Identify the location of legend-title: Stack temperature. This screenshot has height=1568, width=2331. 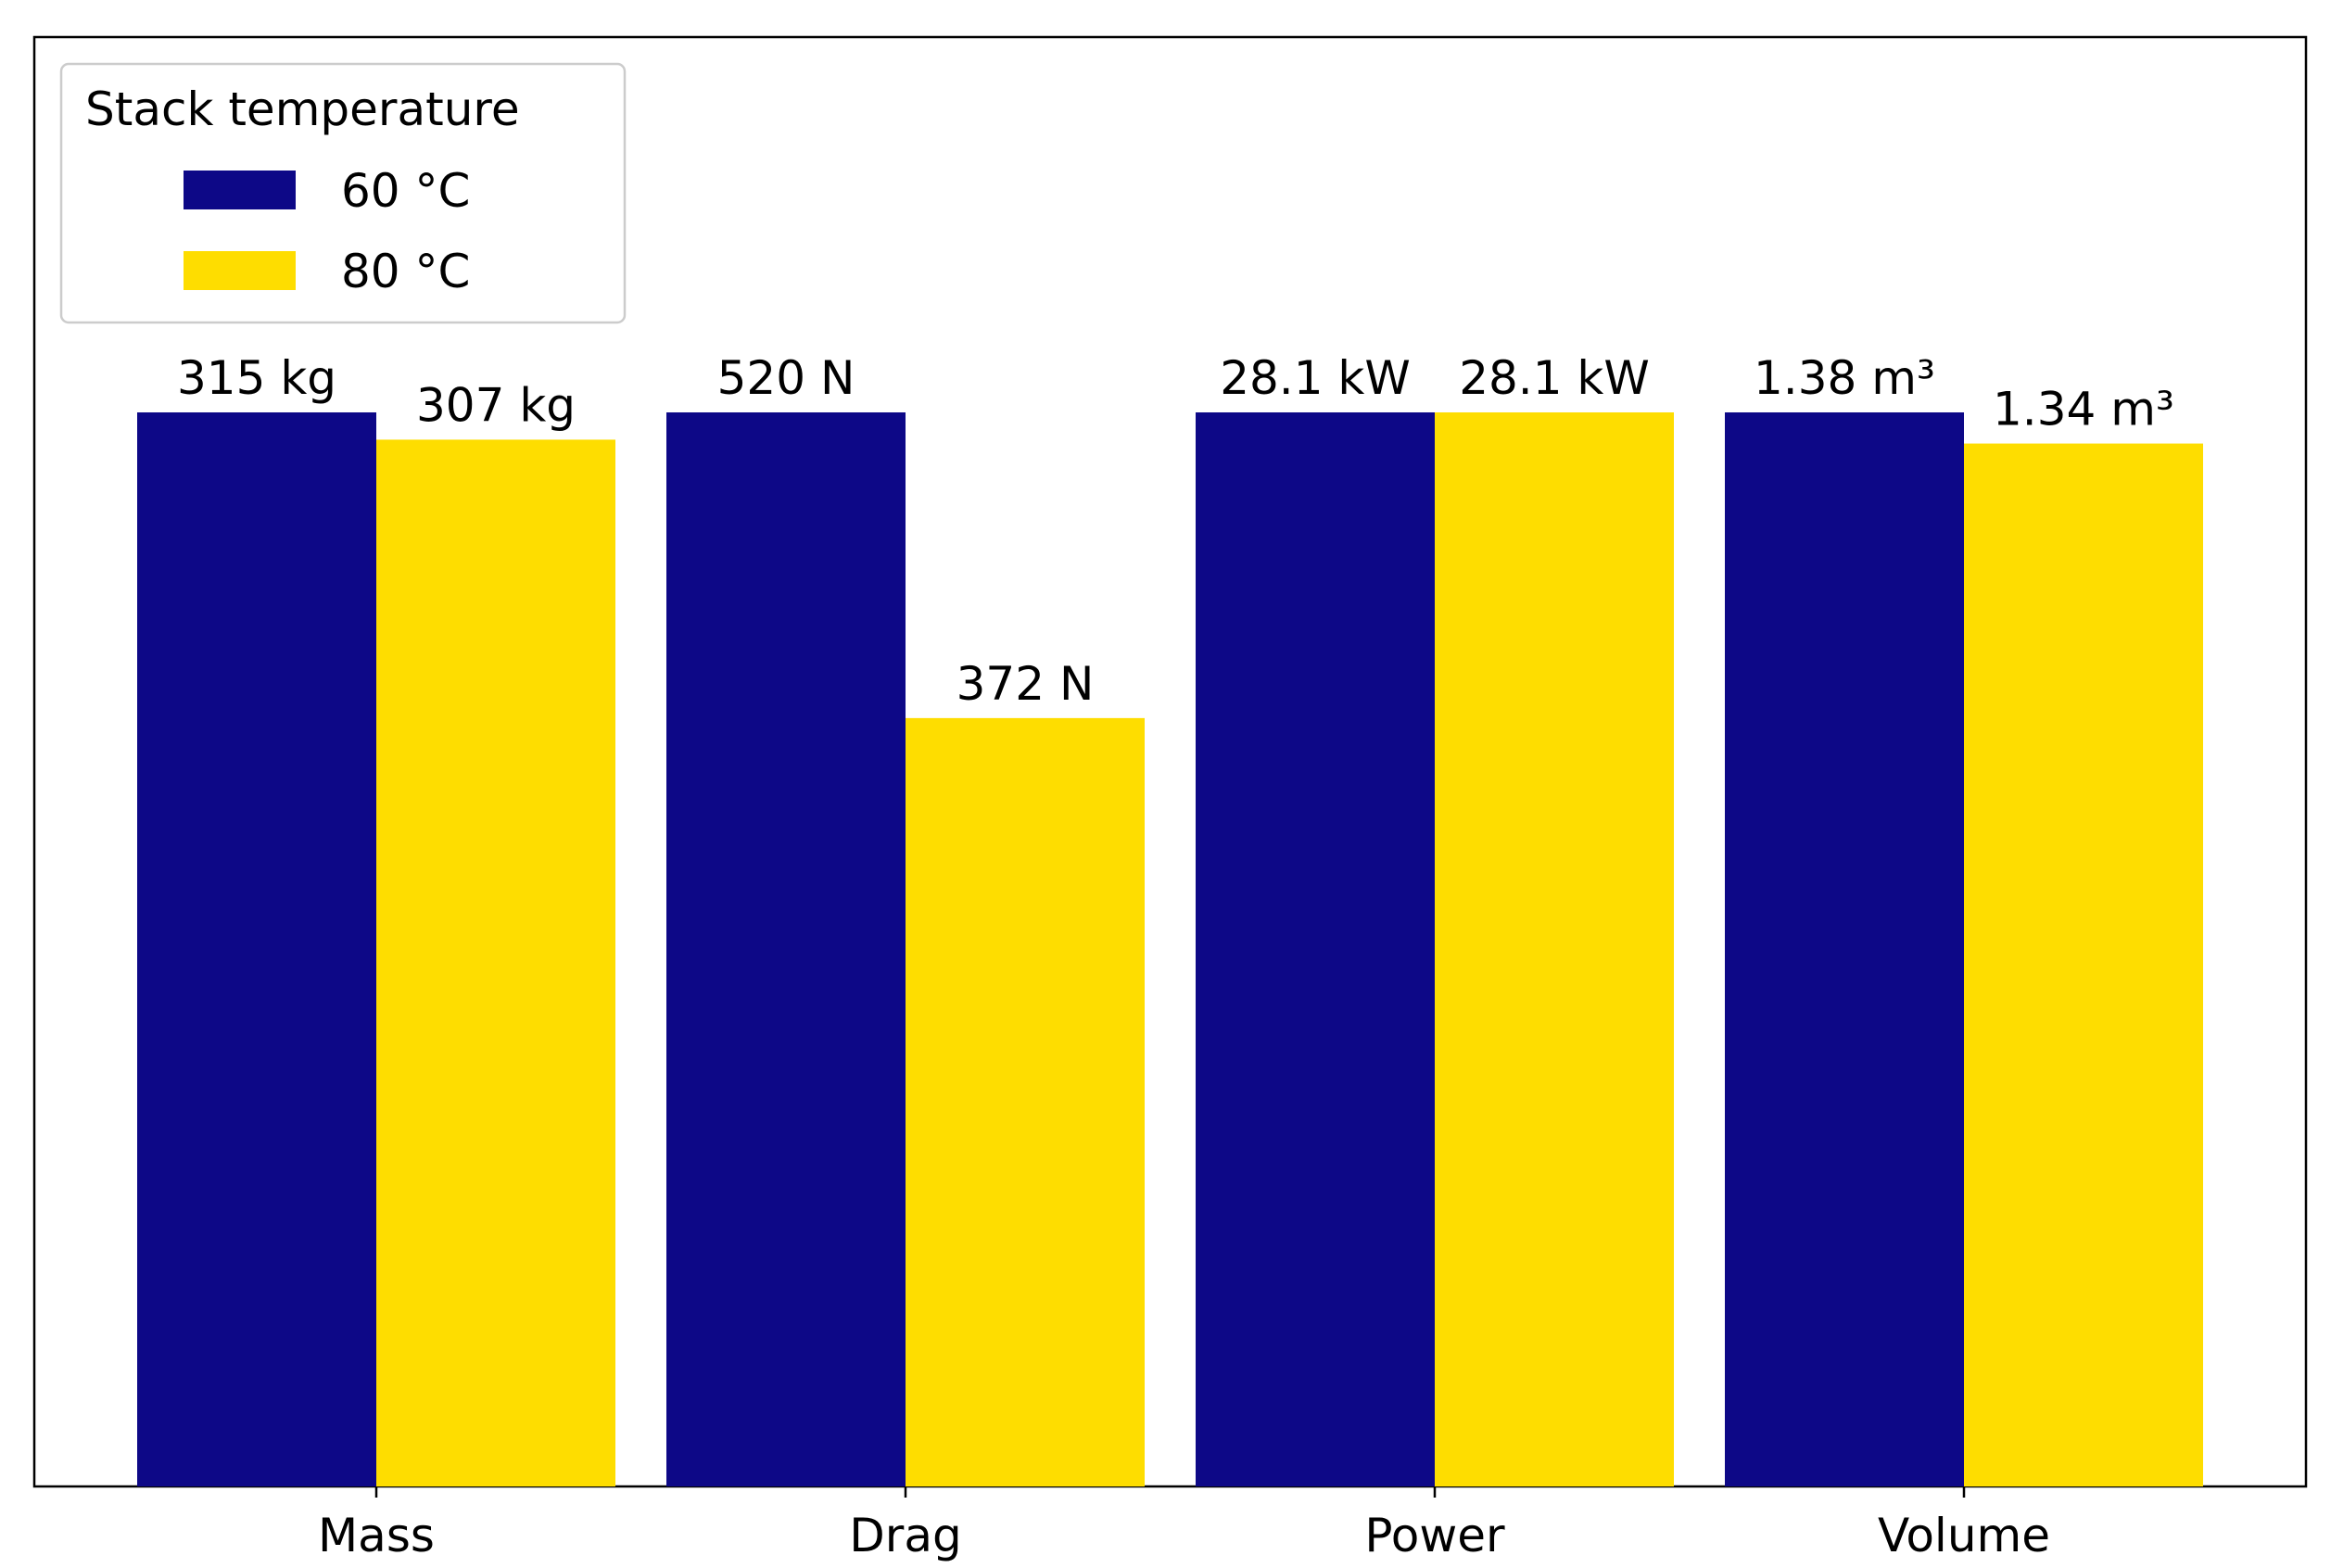
(302, 109).